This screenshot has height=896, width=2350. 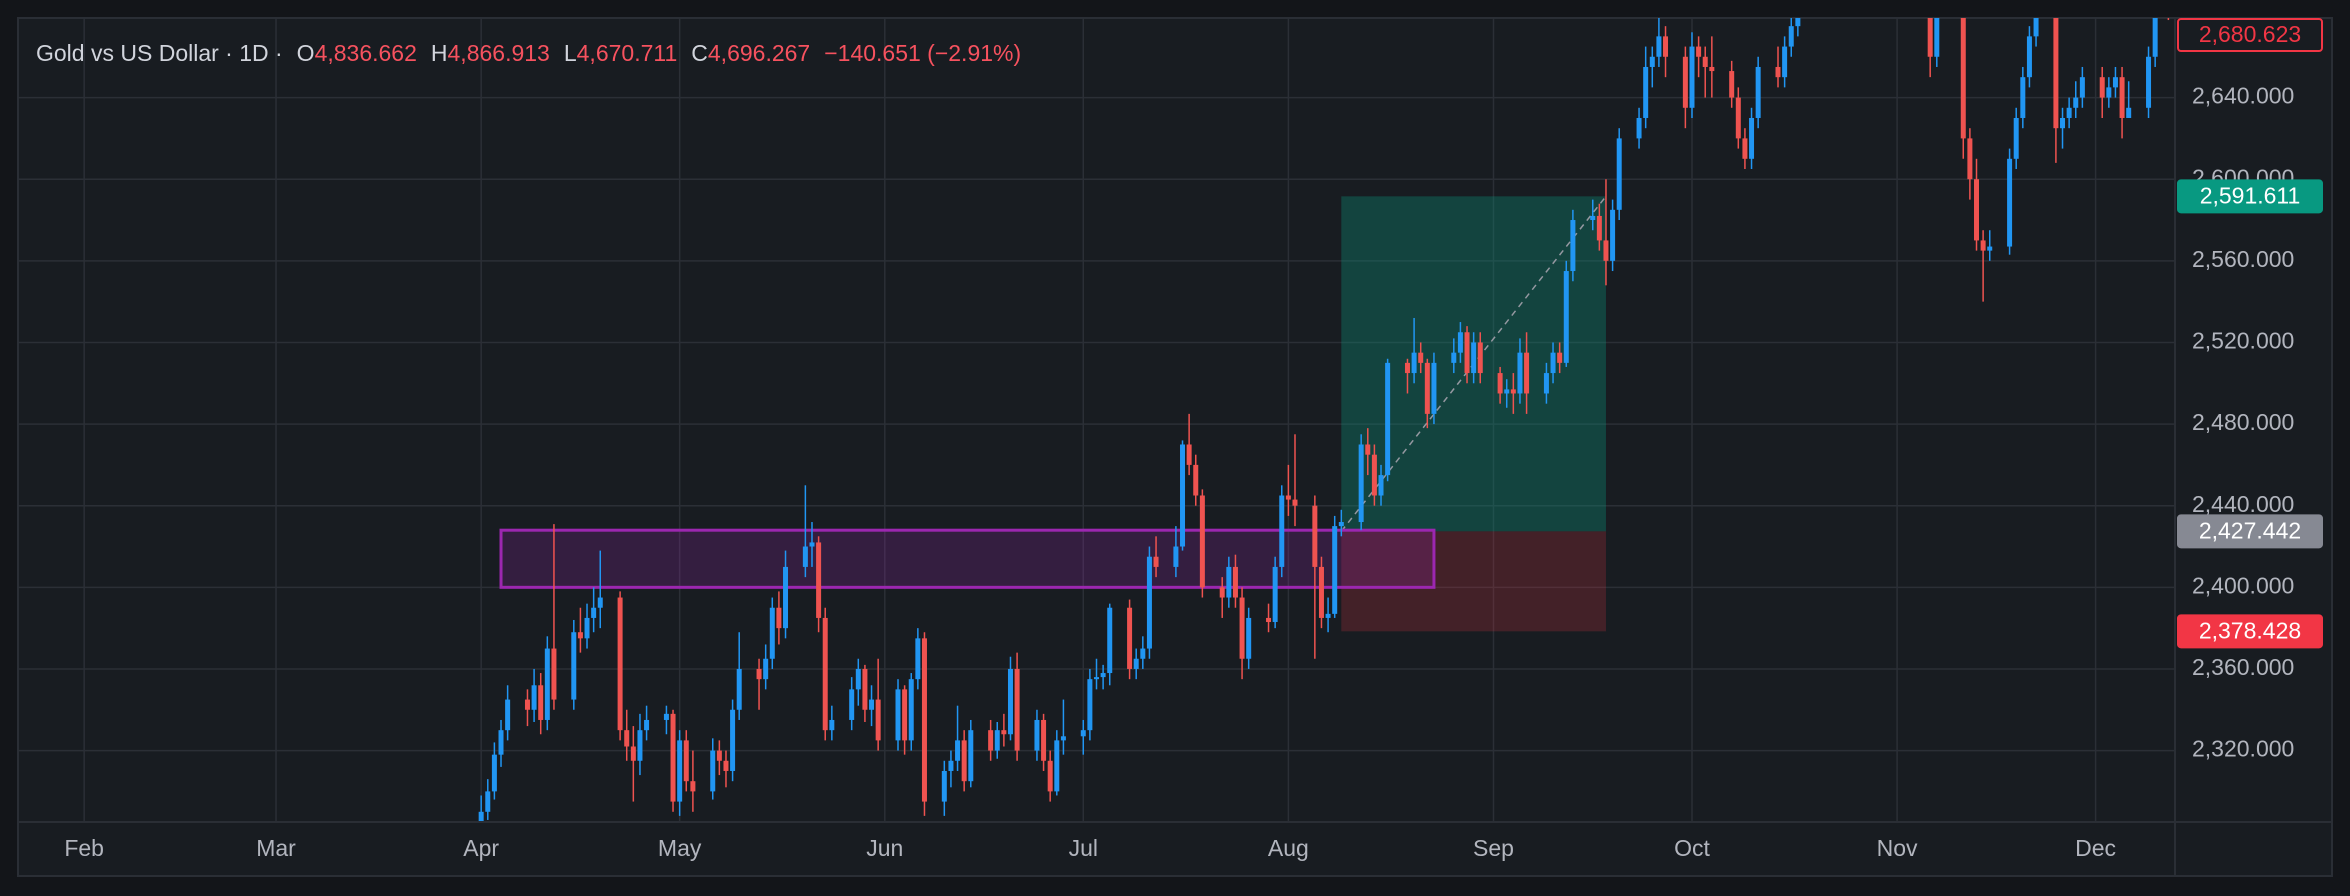 What do you see at coordinates (699, 53) in the screenshot?
I see `ohlc-label: C` at bounding box center [699, 53].